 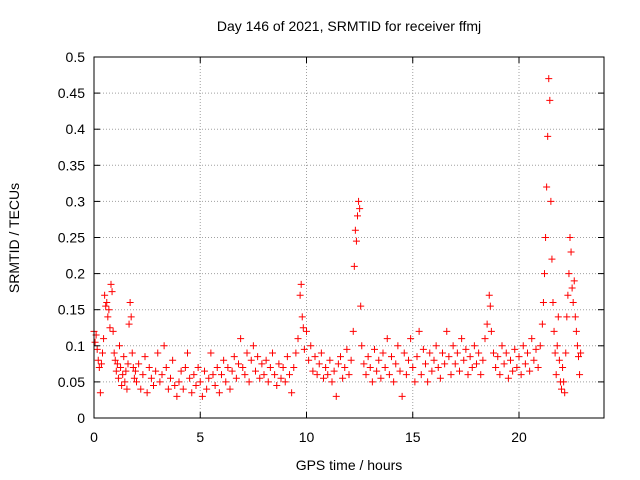 What do you see at coordinates (76, 346) in the screenshot?
I see `y-tick-label: 0.1` at bounding box center [76, 346].